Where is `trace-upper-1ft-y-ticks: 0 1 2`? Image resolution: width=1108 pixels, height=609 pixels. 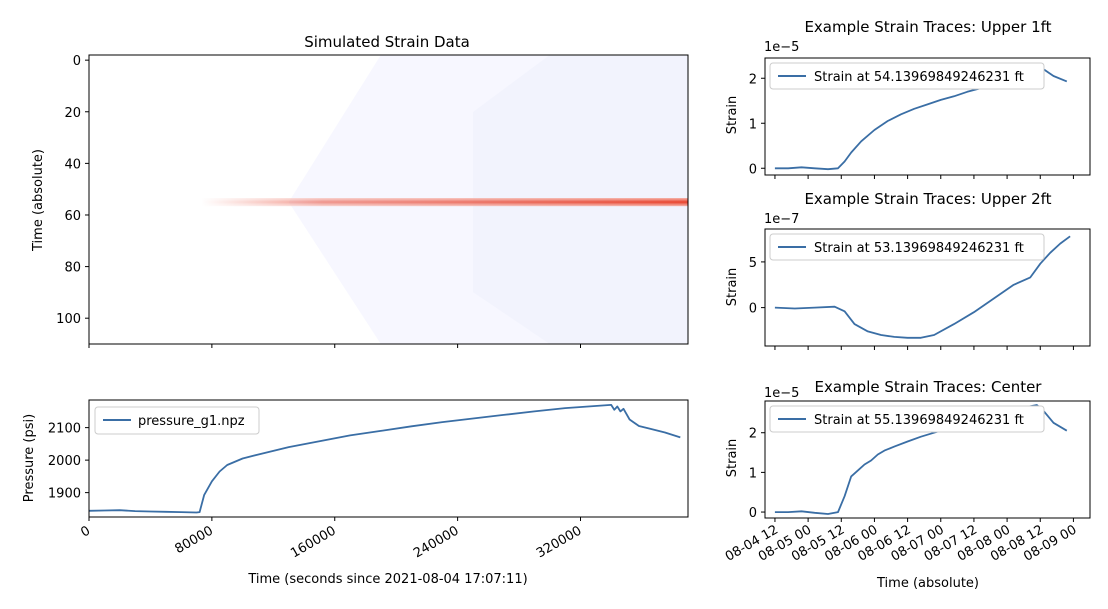
trace-upper-1ft-y-ticks: 0 1 2 is located at coordinates (757, 124).